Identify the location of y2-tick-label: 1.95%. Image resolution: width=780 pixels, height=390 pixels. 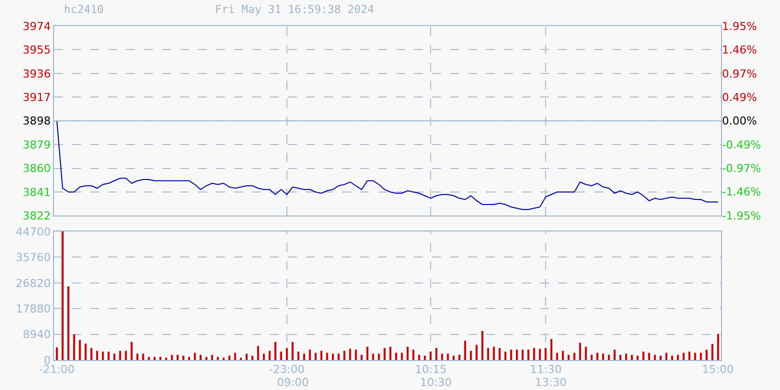
(739, 26).